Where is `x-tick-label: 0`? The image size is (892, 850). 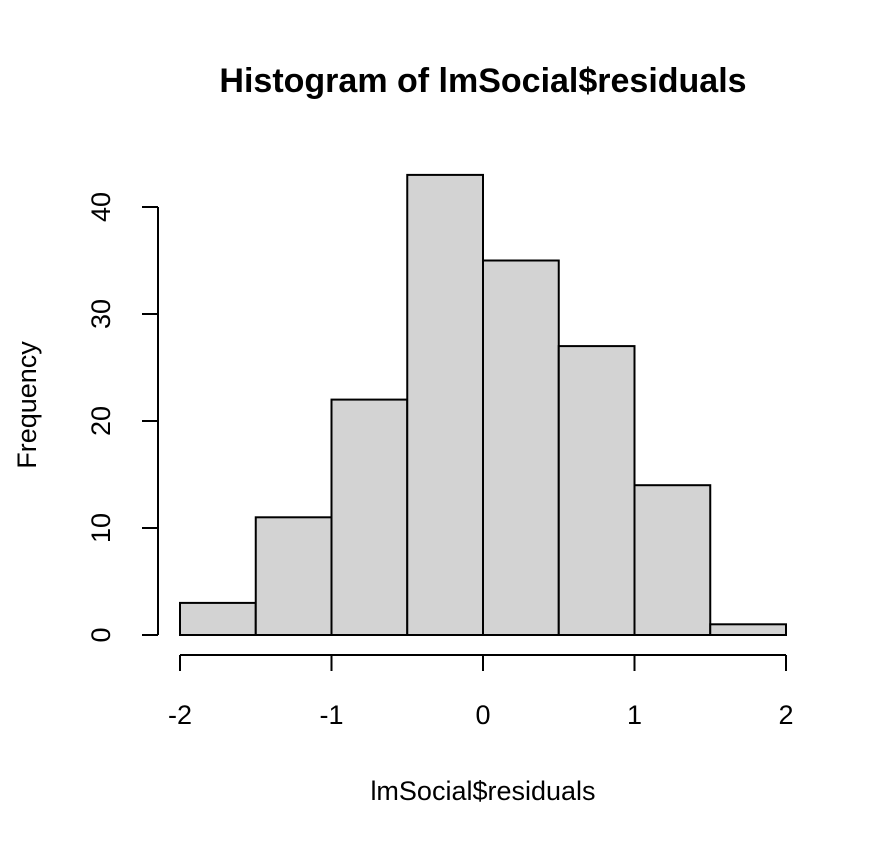
x-tick-label: 0 is located at coordinates (482, 715).